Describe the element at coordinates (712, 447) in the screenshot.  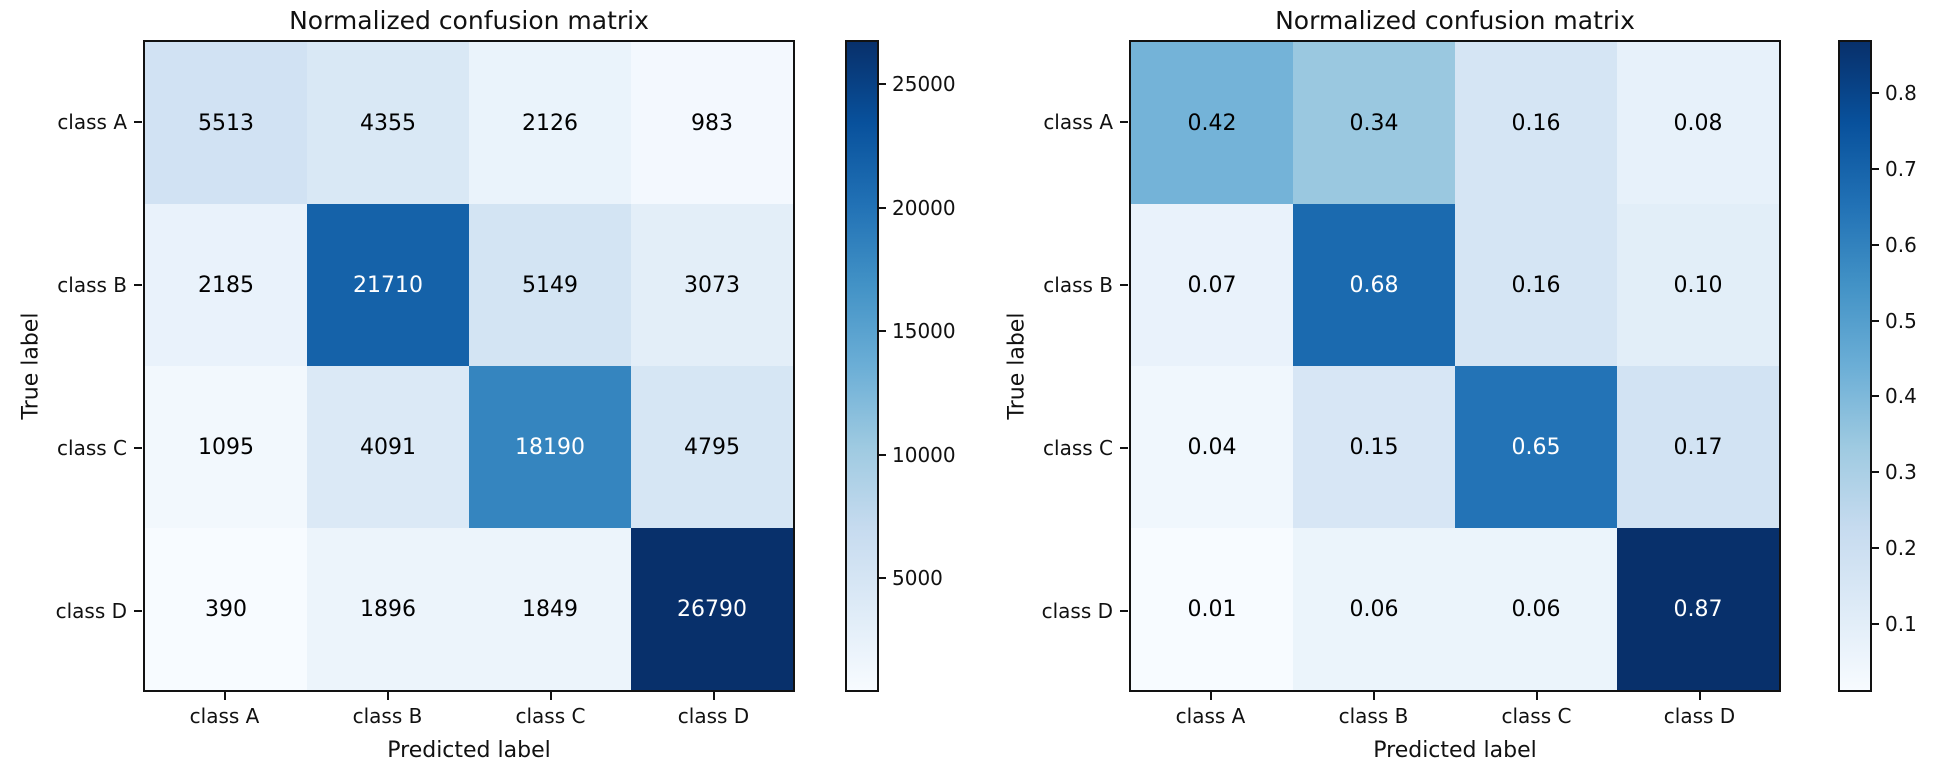
I see `heatmap-cell: 4795` at that location.